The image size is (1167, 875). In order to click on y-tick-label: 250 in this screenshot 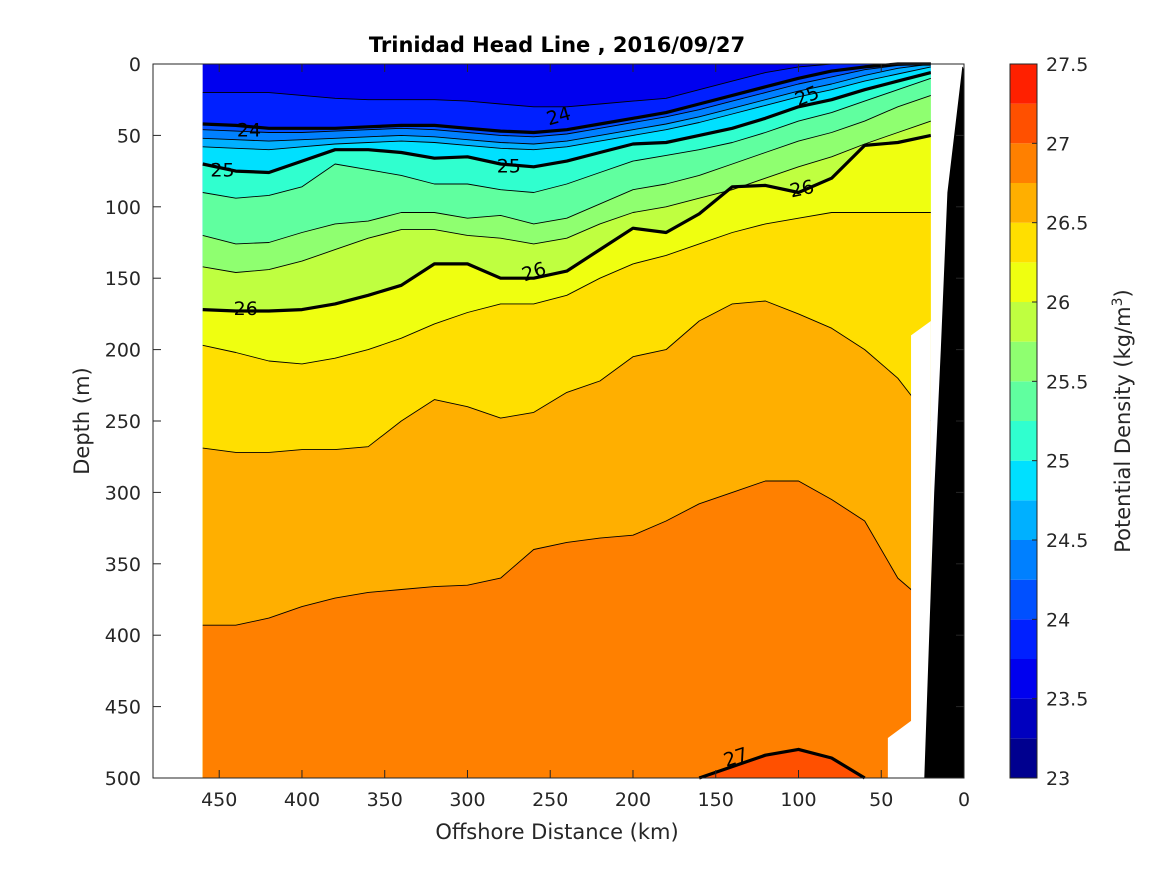, I will do `click(123, 422)`.